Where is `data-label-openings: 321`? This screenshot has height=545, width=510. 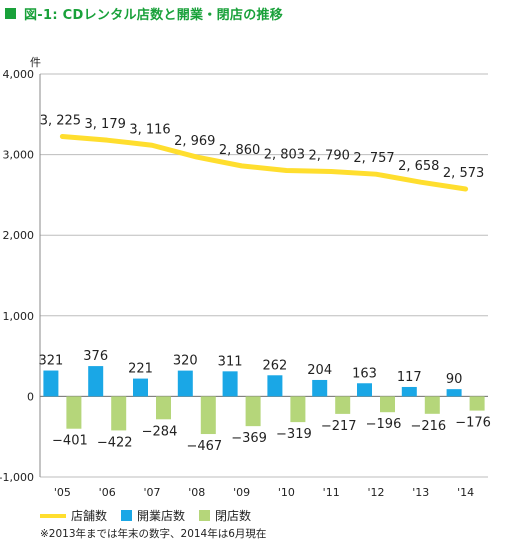
data-label-openings: 321 is located at coordinates (50, 361).